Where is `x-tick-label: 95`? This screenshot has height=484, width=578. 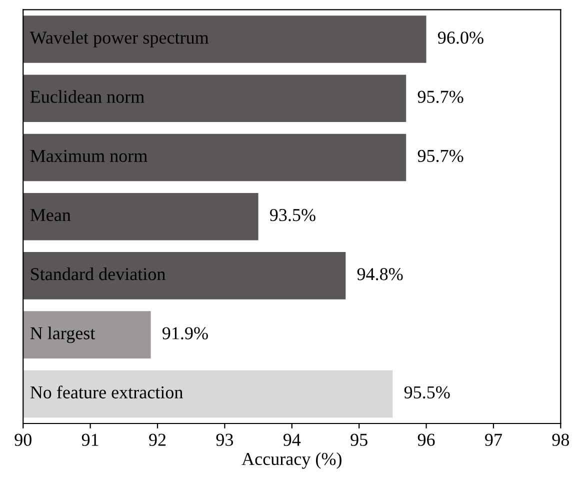
x-tick-label: 95 is located at coordinates (359, 440).